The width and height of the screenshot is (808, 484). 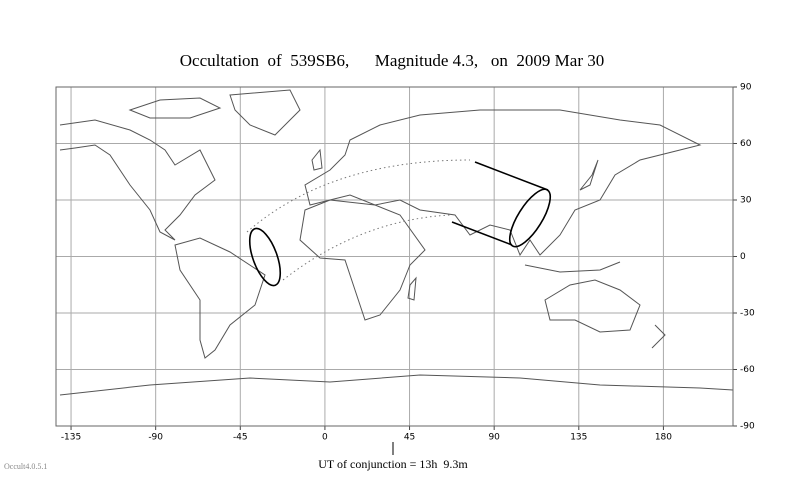 I want to click on japan, so click(x=589, y=175).